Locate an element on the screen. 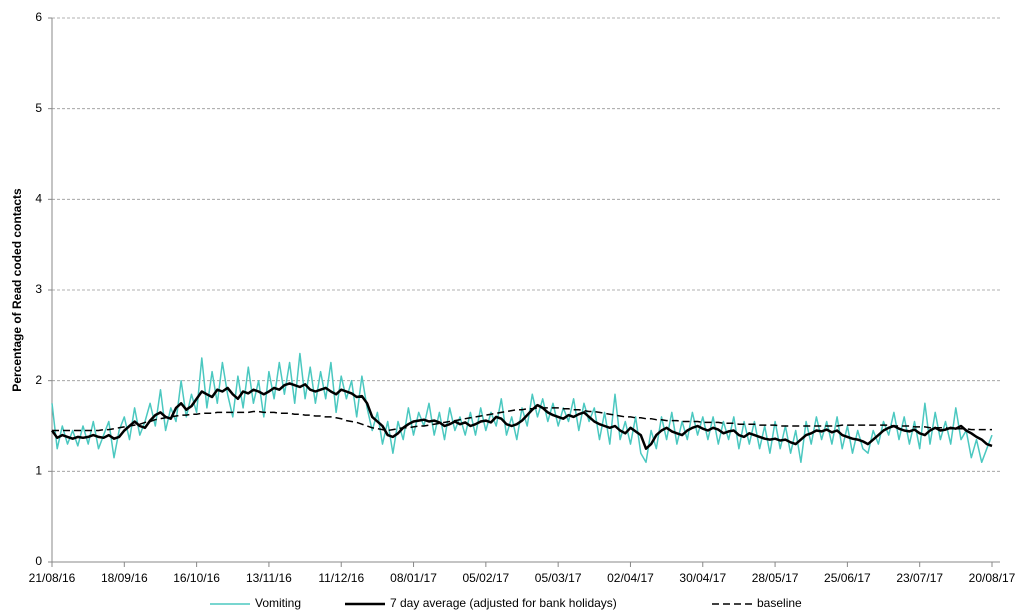 The width and height of the screenshot is (1025, 614). y-tick-label: 3 is located at coordinates (38, 289).